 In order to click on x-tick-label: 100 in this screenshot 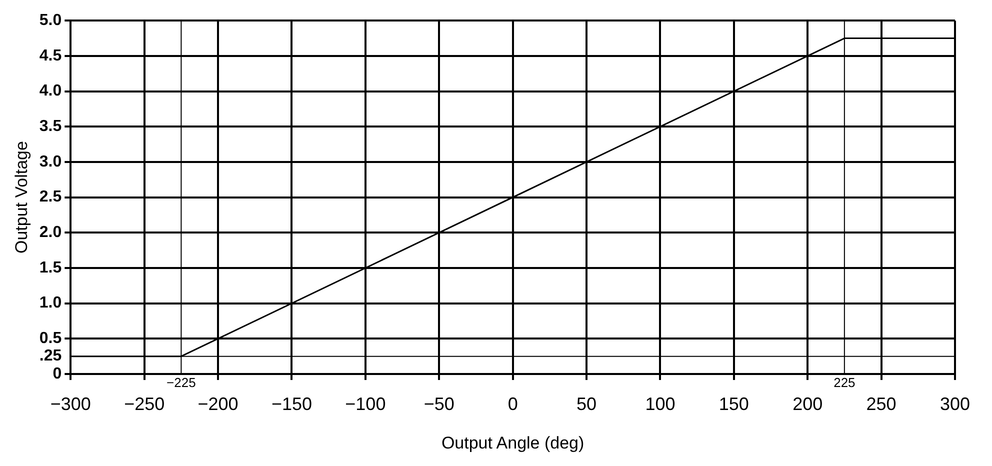, I will do `click(660, 404)`.